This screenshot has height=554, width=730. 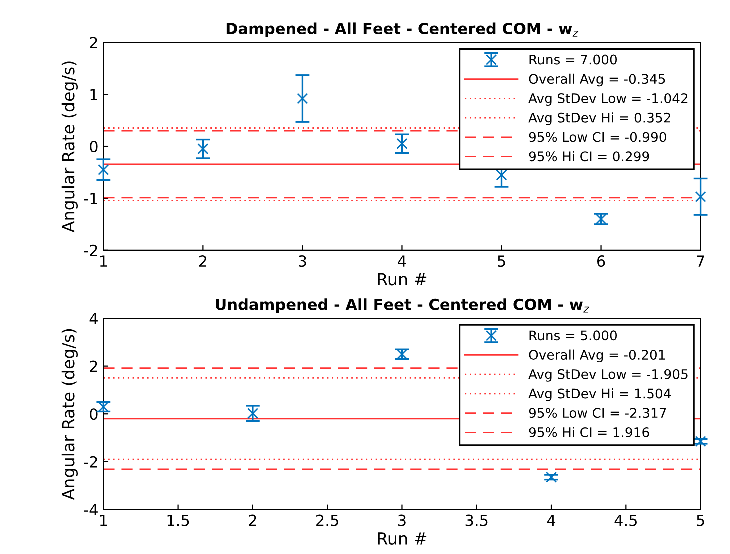 What do you see at coordinates (589, 156) in the screenshot?
I see `legend-label: 95% Hi CI = 0.299` at bounding box center [589, 156].